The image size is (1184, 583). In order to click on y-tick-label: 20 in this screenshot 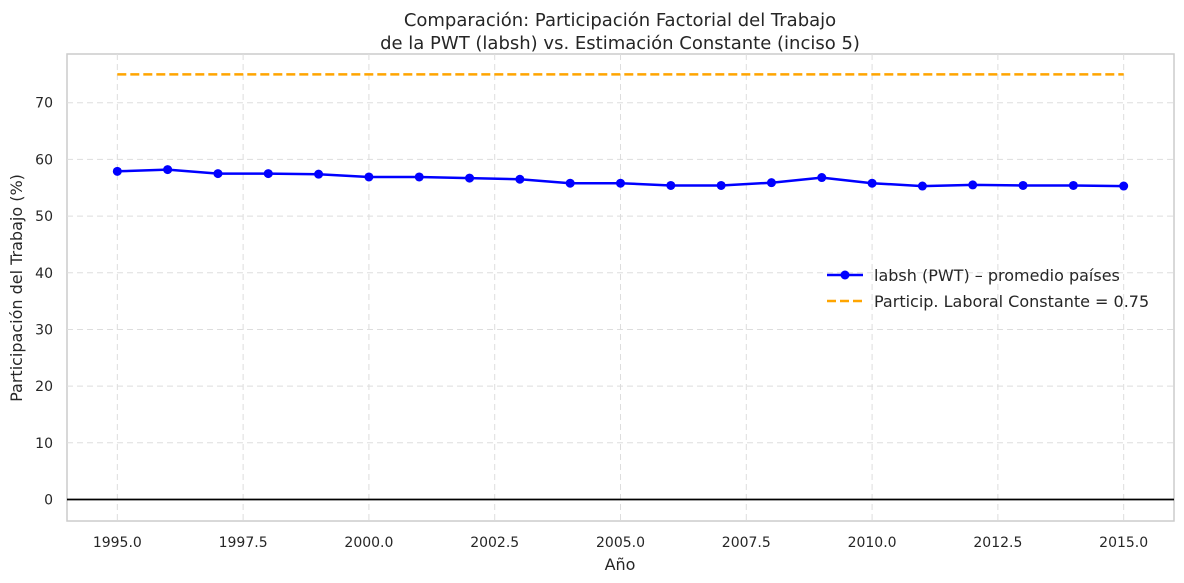, I will do `click(44, 387)`.